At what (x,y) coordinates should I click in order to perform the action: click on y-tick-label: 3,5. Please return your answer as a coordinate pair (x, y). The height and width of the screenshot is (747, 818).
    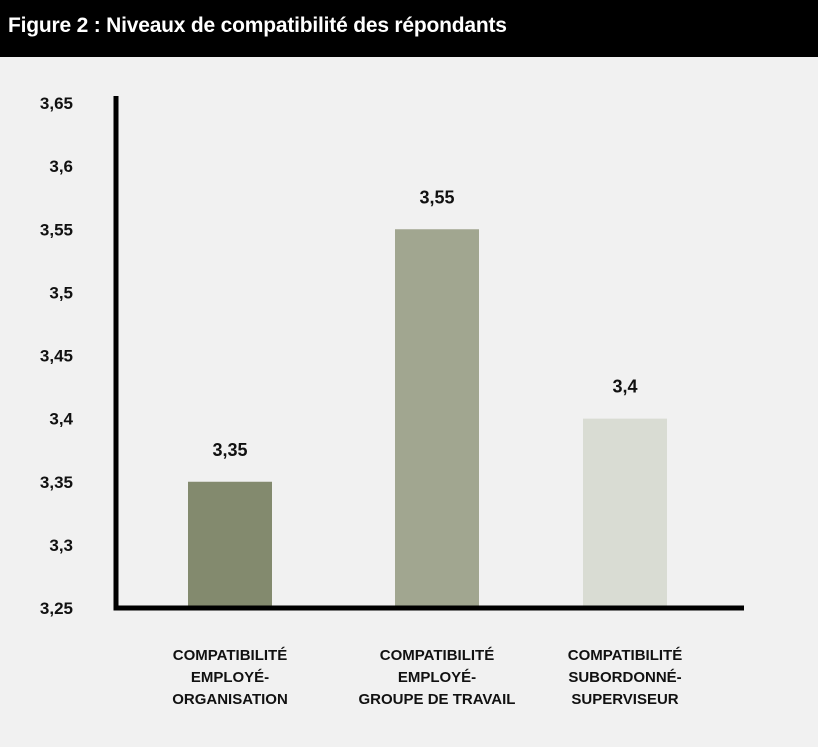
    Looking at the image, I should click on (61, 292).